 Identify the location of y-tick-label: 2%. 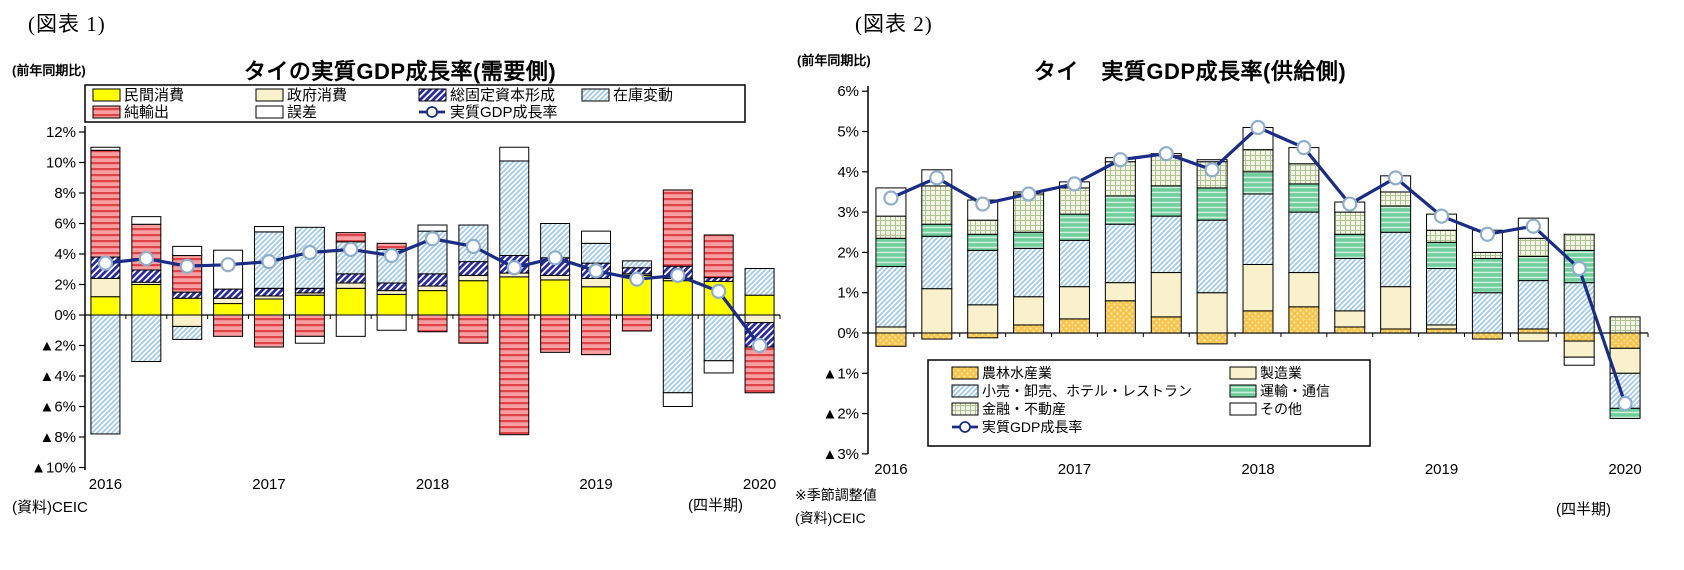
(65, 285).